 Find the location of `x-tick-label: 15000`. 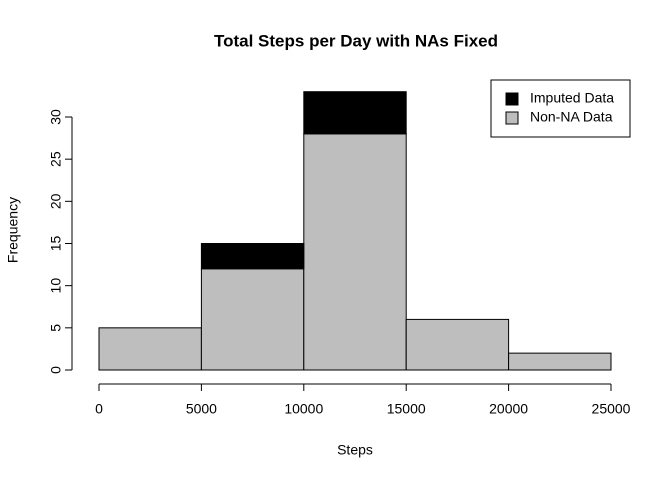

x-tick-label: 15000 is located at coordinates (406, 409).